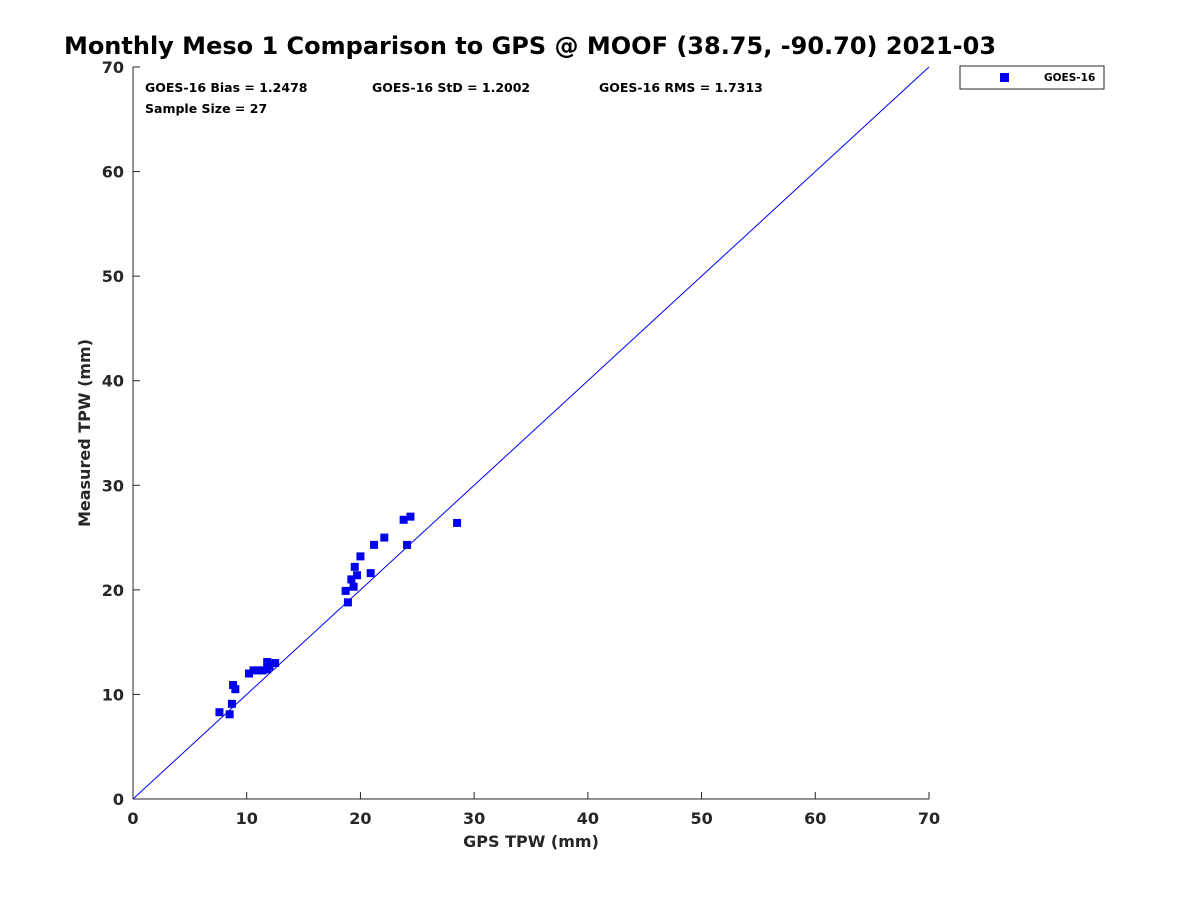 The height and width of the screenshot is (904, 1200). What do you see at coordinates (360, 818) in the screenshot?
I see `x-tick-label: 20` at bounding box center [360, 818].